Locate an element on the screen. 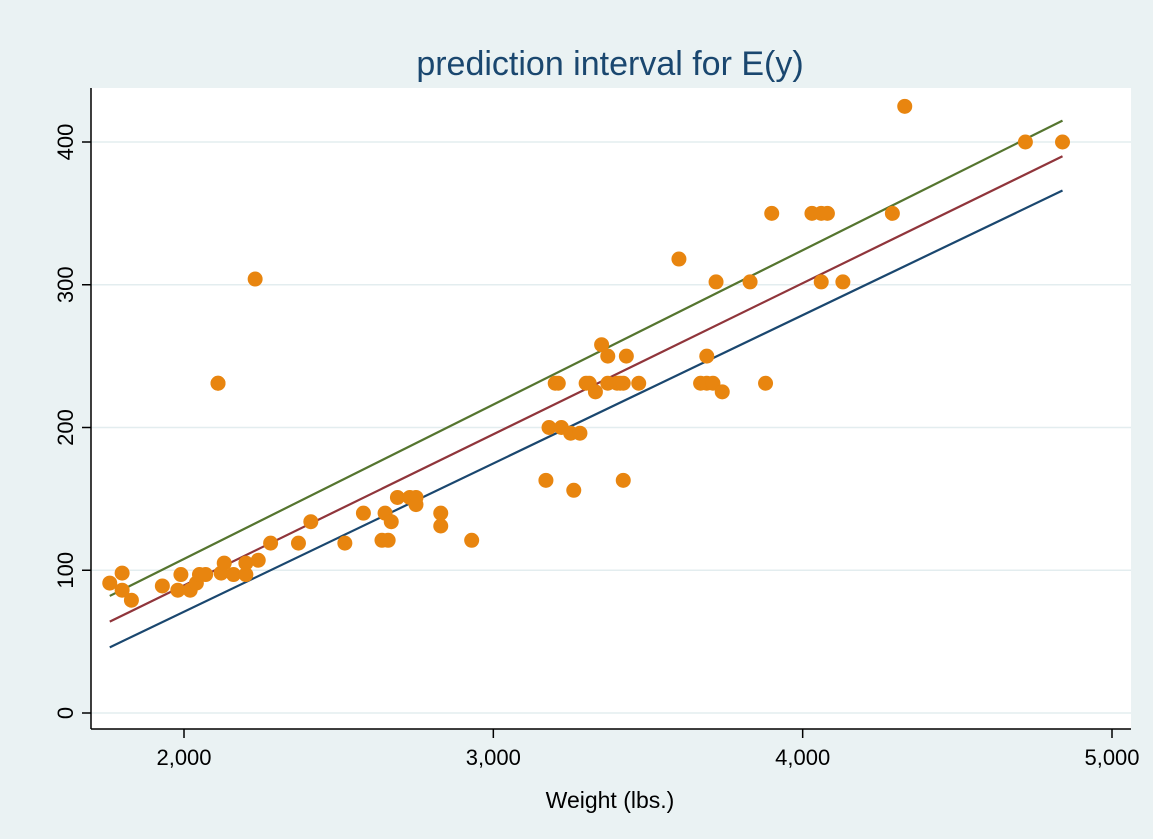 This screenshot has width=1153, height=839. x-tick-label: 3,000 is located at coordinates (493, 757).